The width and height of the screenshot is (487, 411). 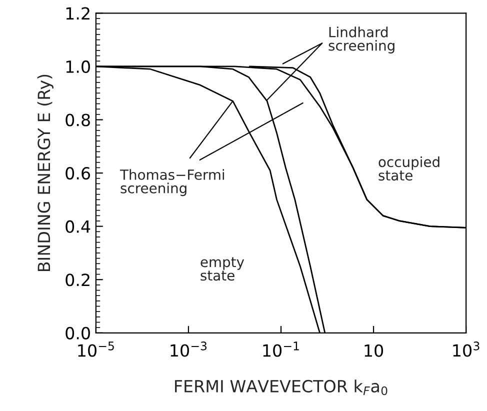 I want to click on annotation: Thomas−Fermi screening, so click(x=172, y=182).